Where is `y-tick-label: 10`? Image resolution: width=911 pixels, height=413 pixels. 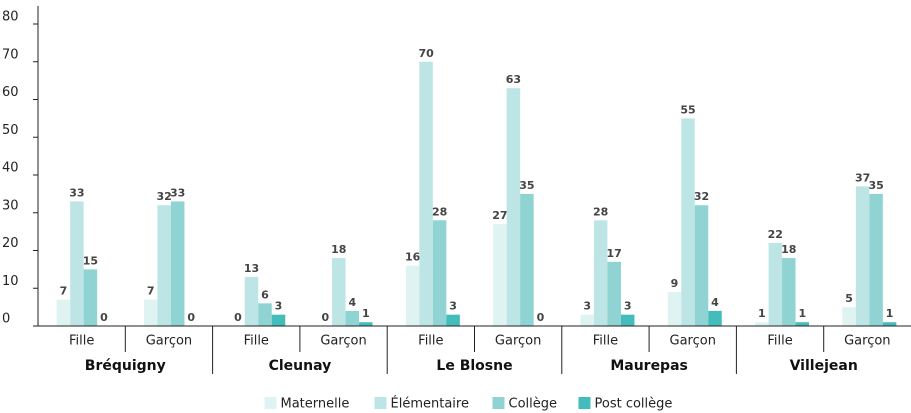
y-tick-label: 10 is located at coordinates (10, 281).